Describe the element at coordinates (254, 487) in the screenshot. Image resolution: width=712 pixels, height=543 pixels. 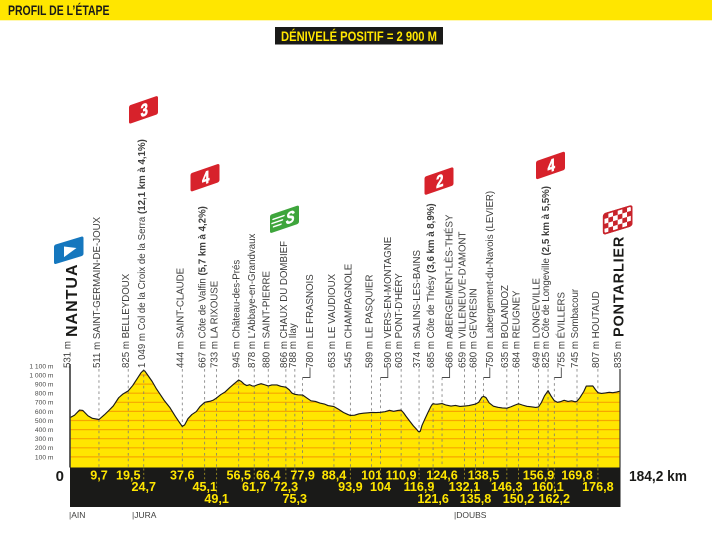
I see `svg-text: 61,7` at that location.